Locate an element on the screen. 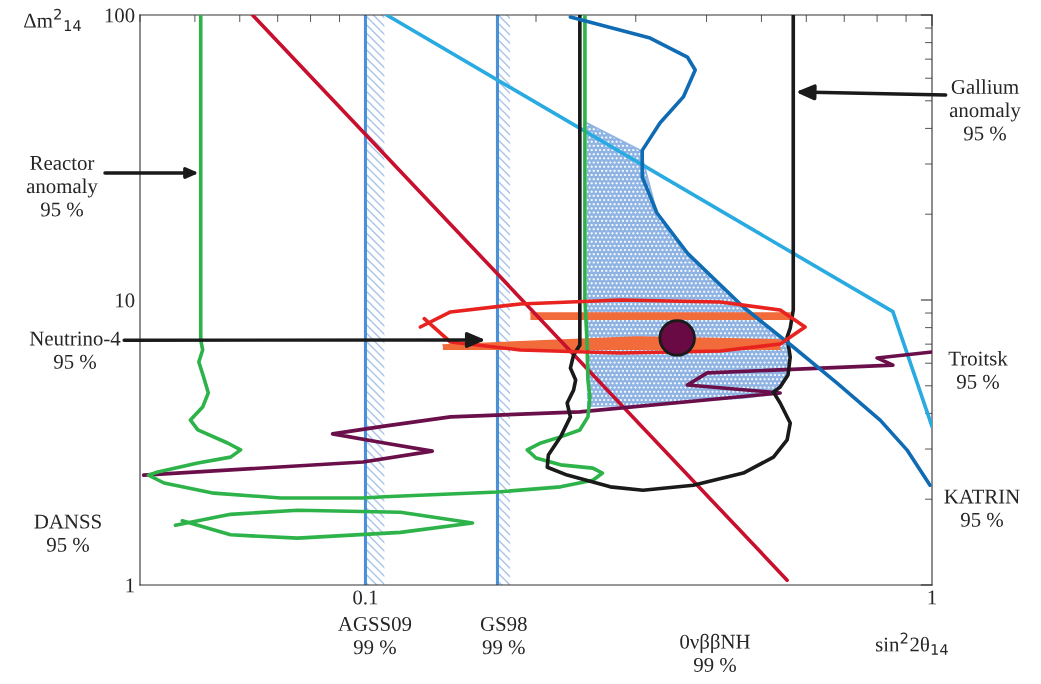  text: Troitsk 95 % is located at coordinates (978, 369).